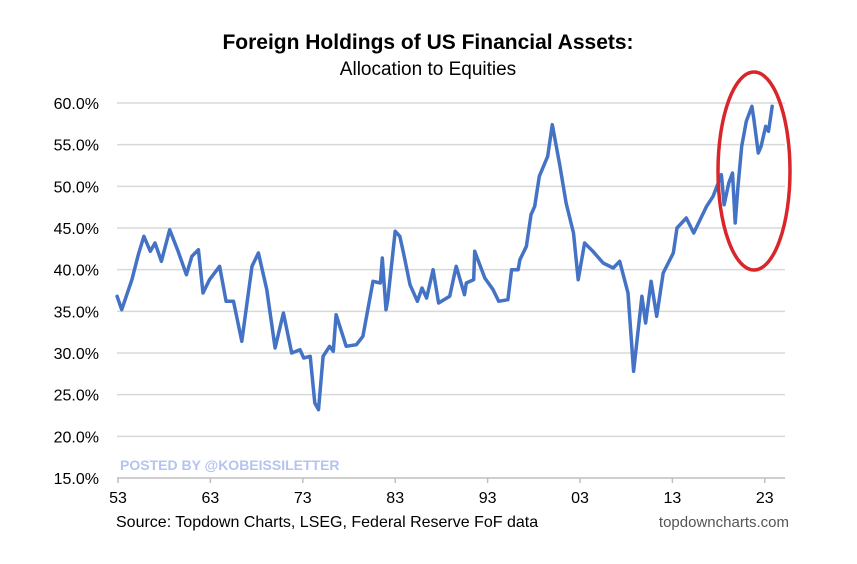 The image size is (857, 564). Describe the element at coordinates (724, 522) in the screenshot. I see `site-credit: topdowncharts.com` at that location.